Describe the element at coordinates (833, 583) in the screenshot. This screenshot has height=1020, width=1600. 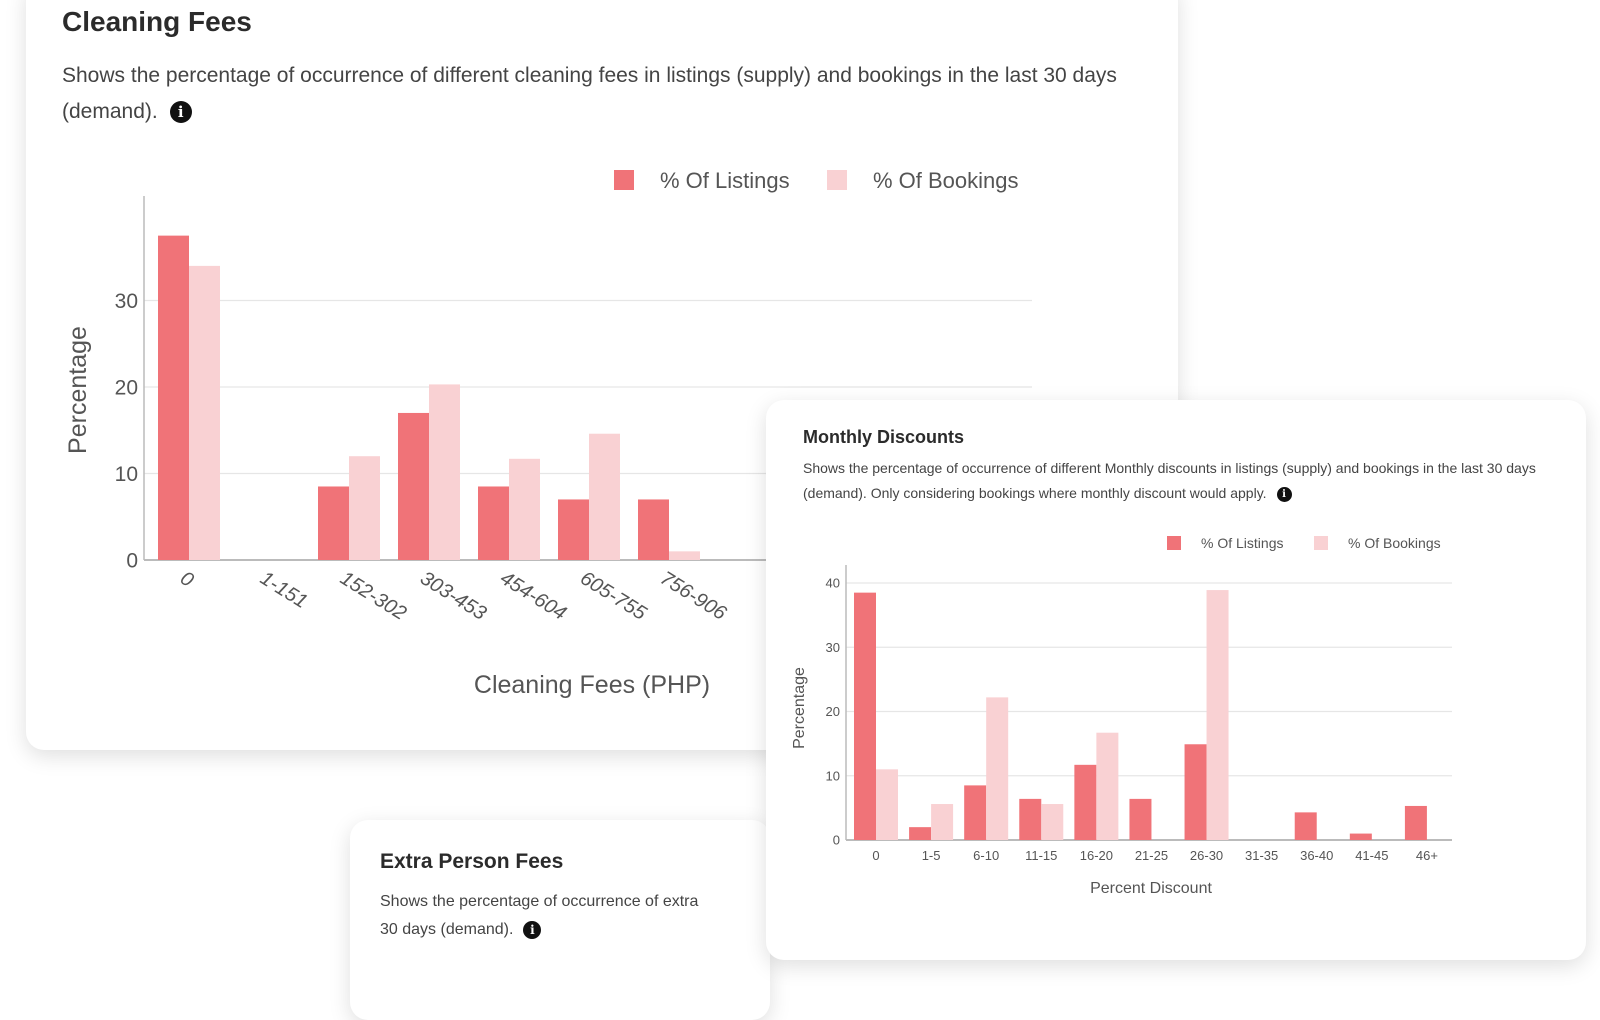
I see `y-tick-label: 40` at that location.